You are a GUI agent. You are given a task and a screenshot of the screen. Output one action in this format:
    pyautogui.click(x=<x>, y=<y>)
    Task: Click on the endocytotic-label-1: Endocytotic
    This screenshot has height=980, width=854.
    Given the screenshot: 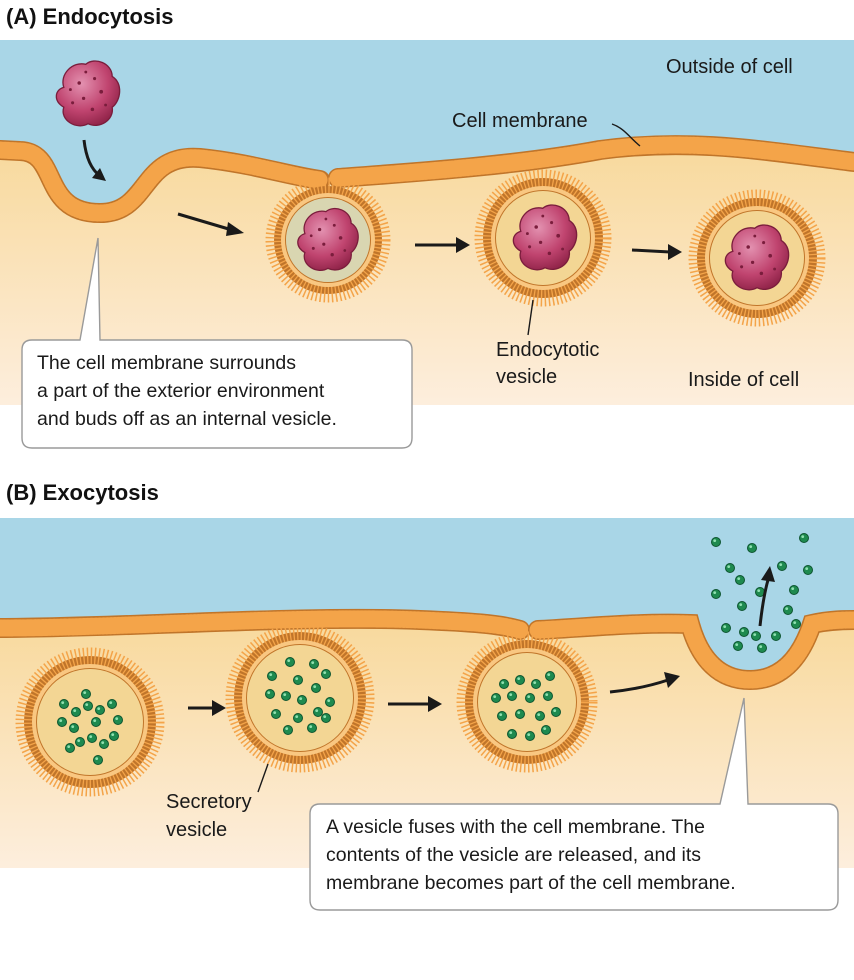 What is the action you would take?
    pyautogui.click(x=547, y=350)
    